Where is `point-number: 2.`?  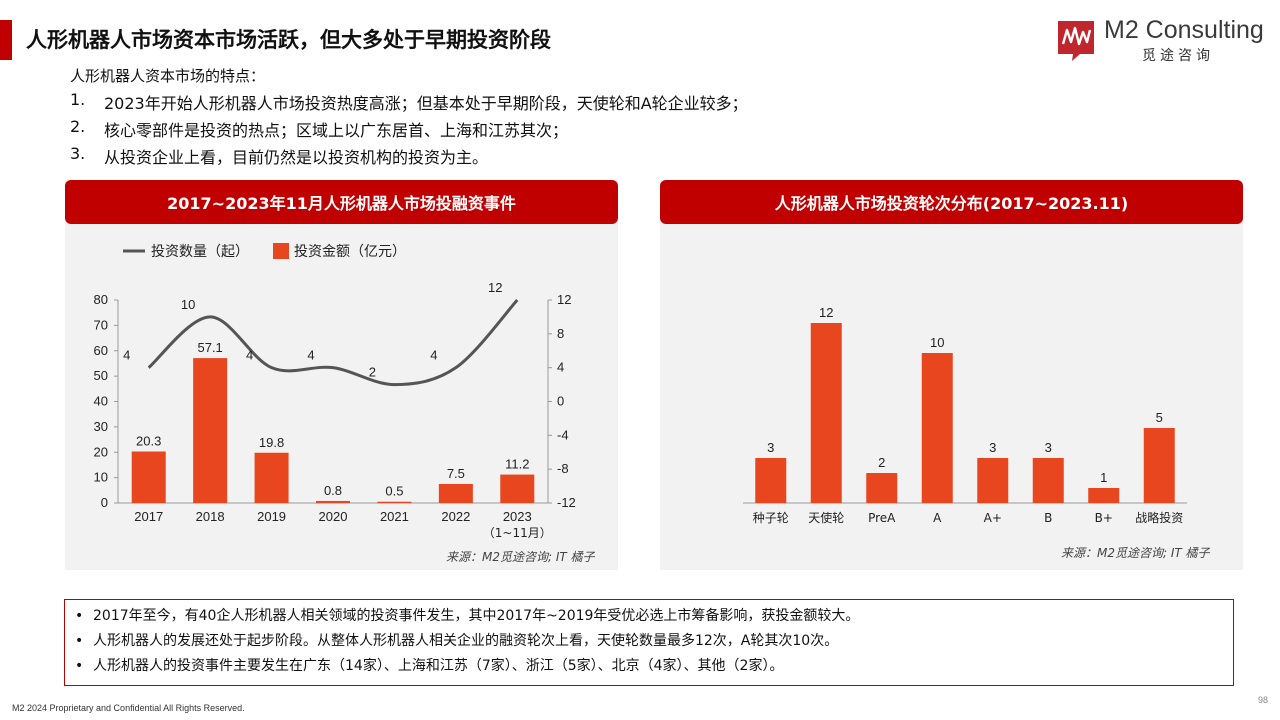 point-number: 2. is located at coordinates (78, 126).